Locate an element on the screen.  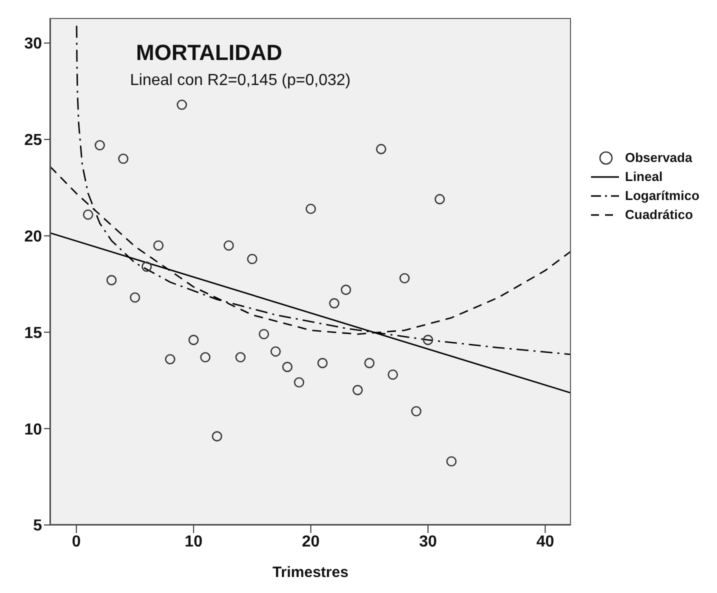
y-tick-label: 5 is located at coordinates (37, 526).